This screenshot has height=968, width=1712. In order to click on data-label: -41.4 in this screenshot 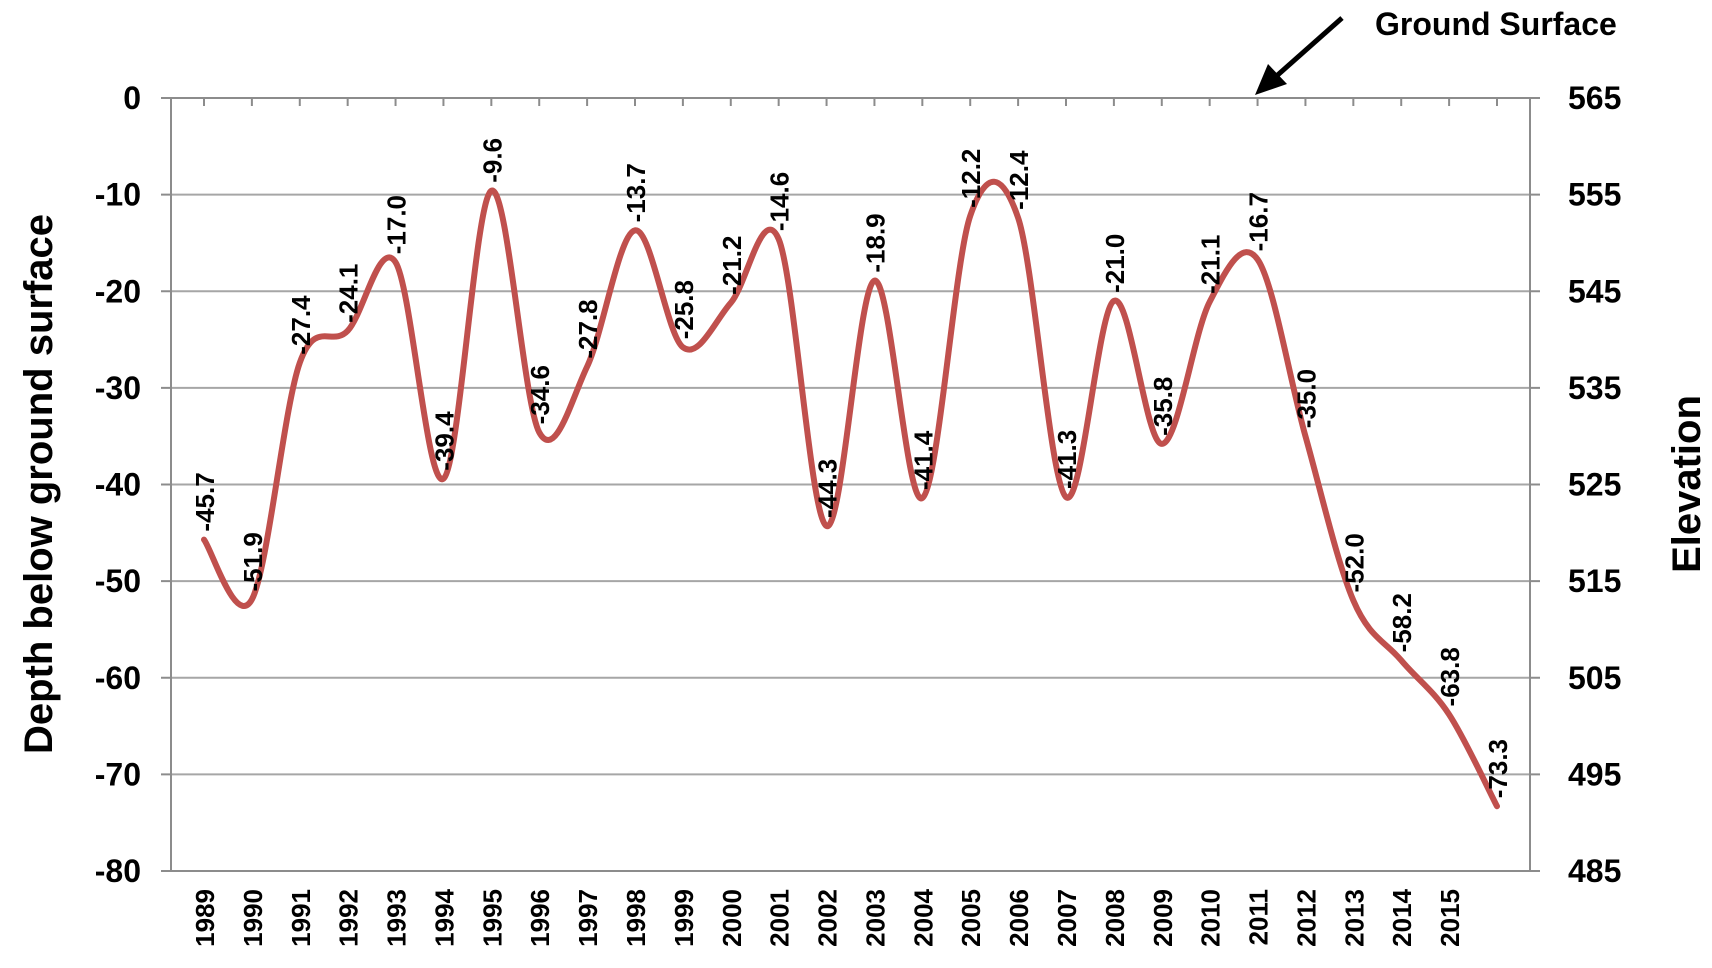, I will do `click(923, 460)`.